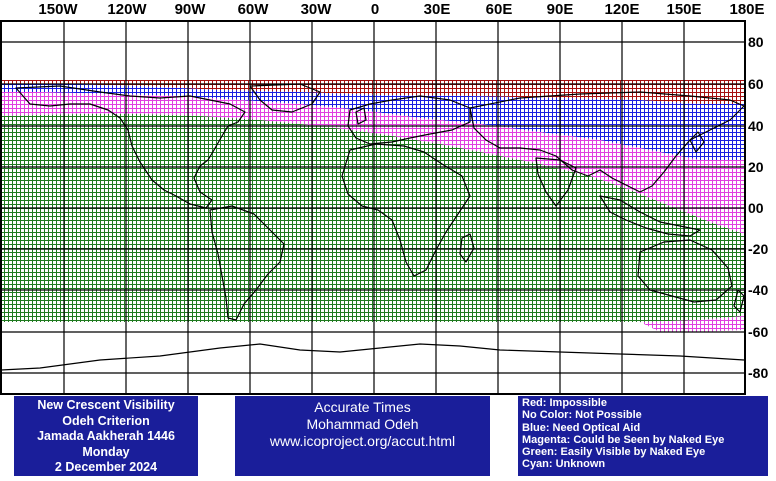 This screenshot has width=776, height=481. Describe the element at coordinates (756, 84) in the screenshot. I see `lat-label: 60` at that location.